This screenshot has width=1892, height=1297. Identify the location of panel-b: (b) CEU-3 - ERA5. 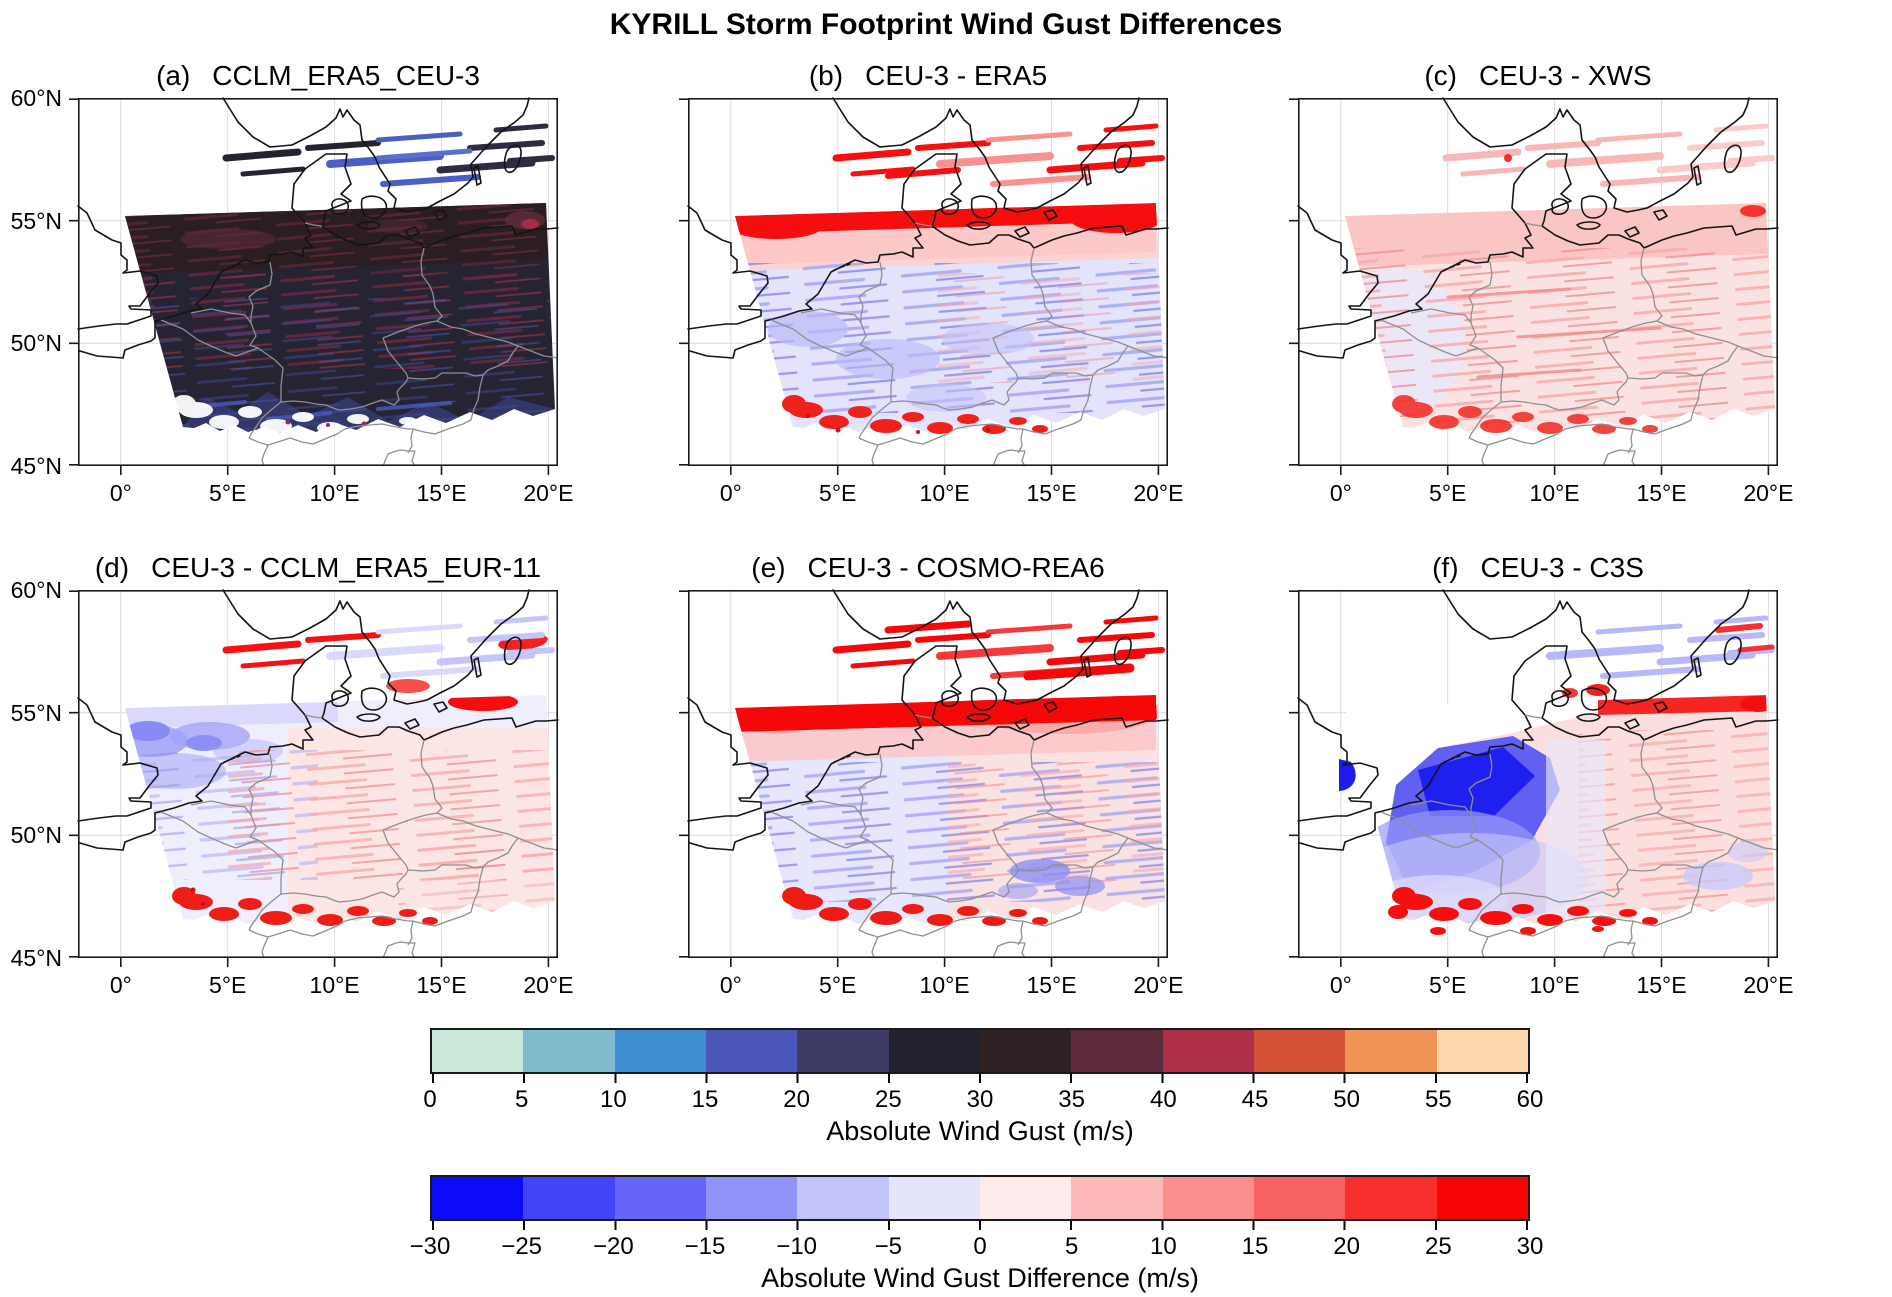
(930, 278).